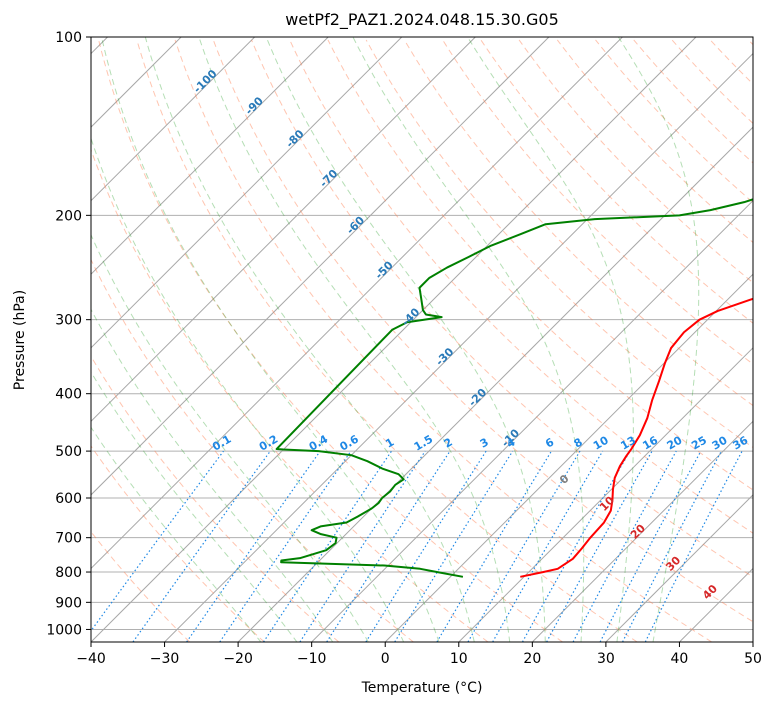  What do you see at coordinates (68, 603) in the screenshot?
I see `y-tick-label: 900` at bounding box center [68, 603].